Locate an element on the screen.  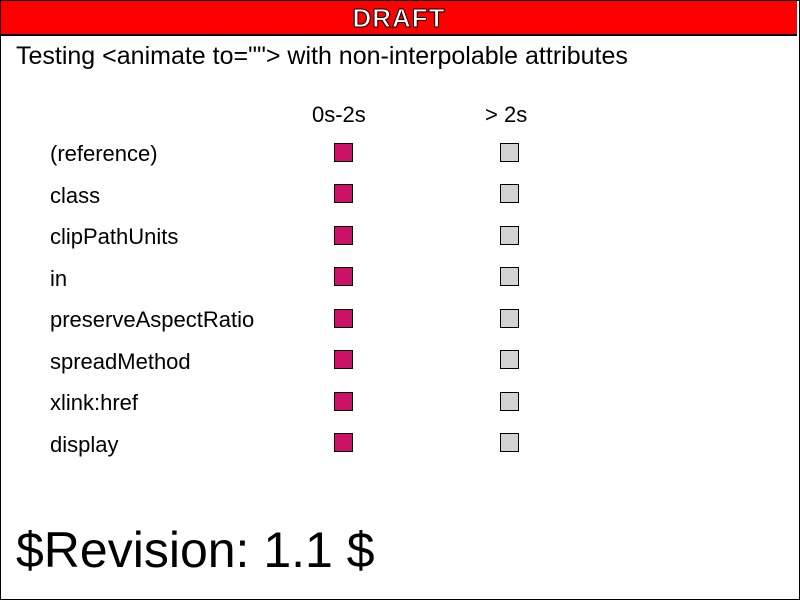
row-label-in: in is located at coordinates (59, 278).